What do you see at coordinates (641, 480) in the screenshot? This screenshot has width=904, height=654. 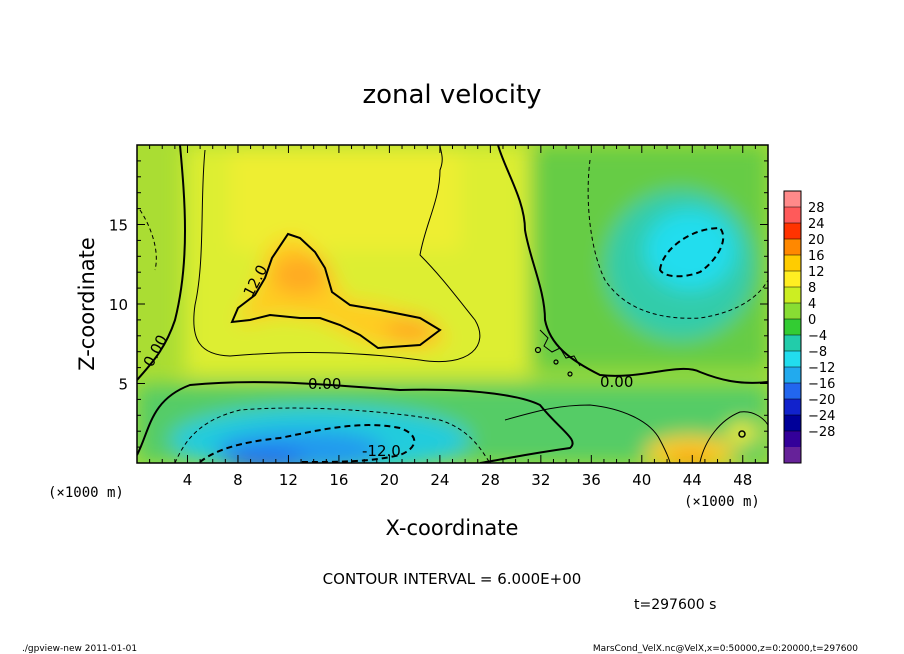 I see `x-tick-label: 40` at bounding box center [641, 480].